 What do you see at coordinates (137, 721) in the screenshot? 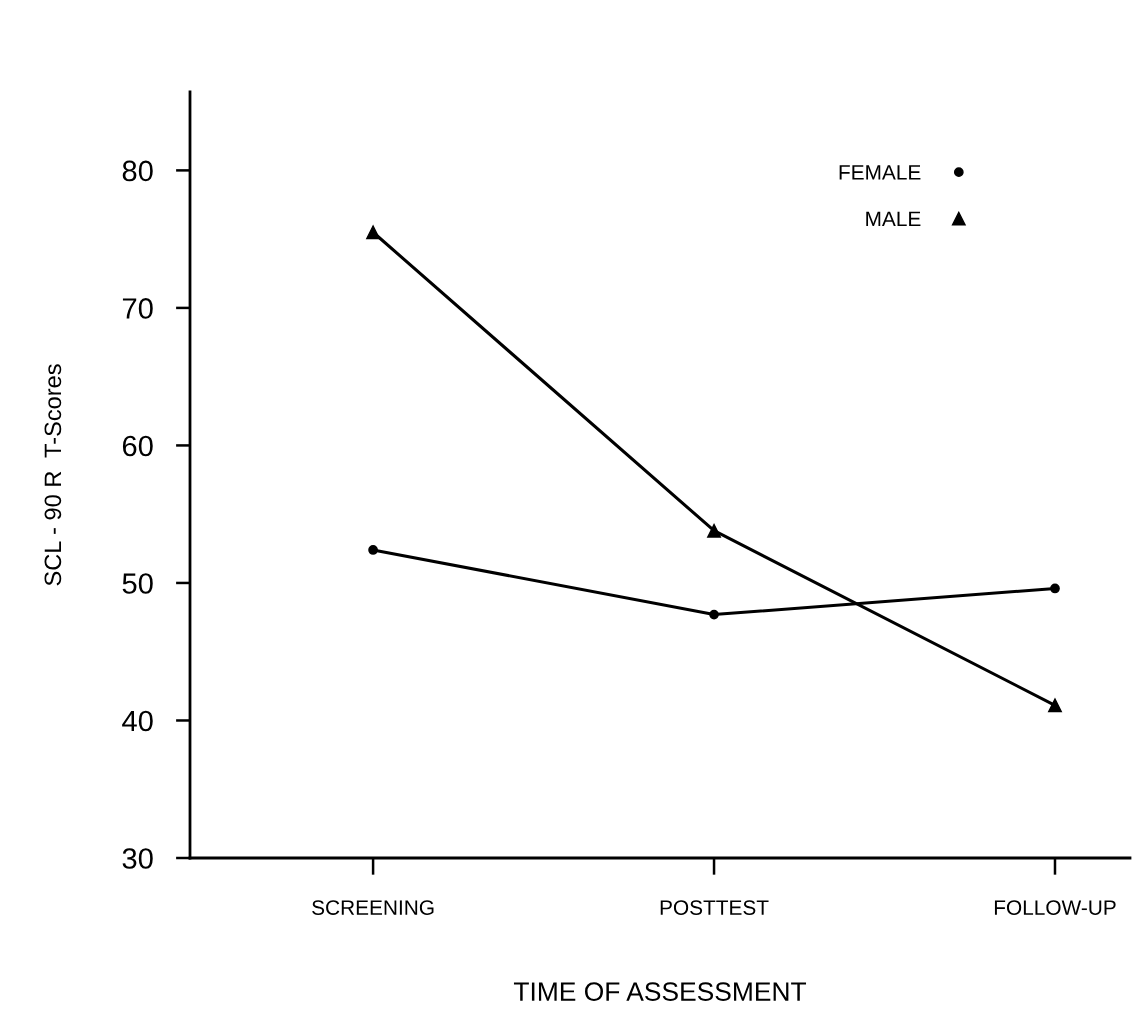
I see `y-tick-label: 40` at bounding box center [137, 721].